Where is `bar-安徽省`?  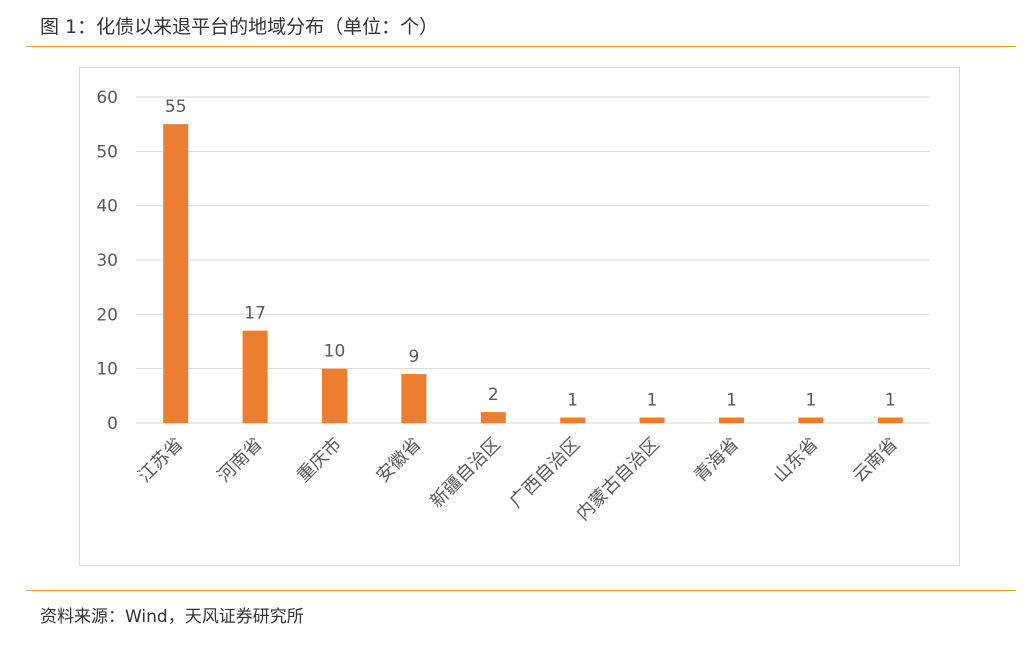
bar-安徽省 is located at coordinates (414, 398).